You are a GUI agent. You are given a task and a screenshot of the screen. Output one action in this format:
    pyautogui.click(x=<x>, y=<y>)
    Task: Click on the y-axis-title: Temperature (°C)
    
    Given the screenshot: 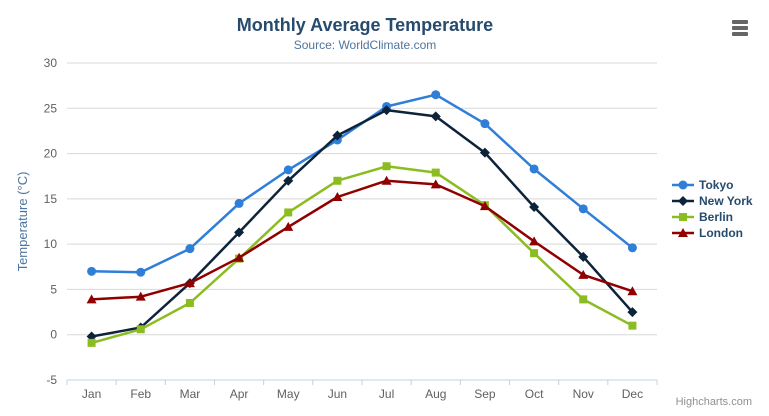 What is the action you would take?
    pyautogui.click(x=22, y=222)
    